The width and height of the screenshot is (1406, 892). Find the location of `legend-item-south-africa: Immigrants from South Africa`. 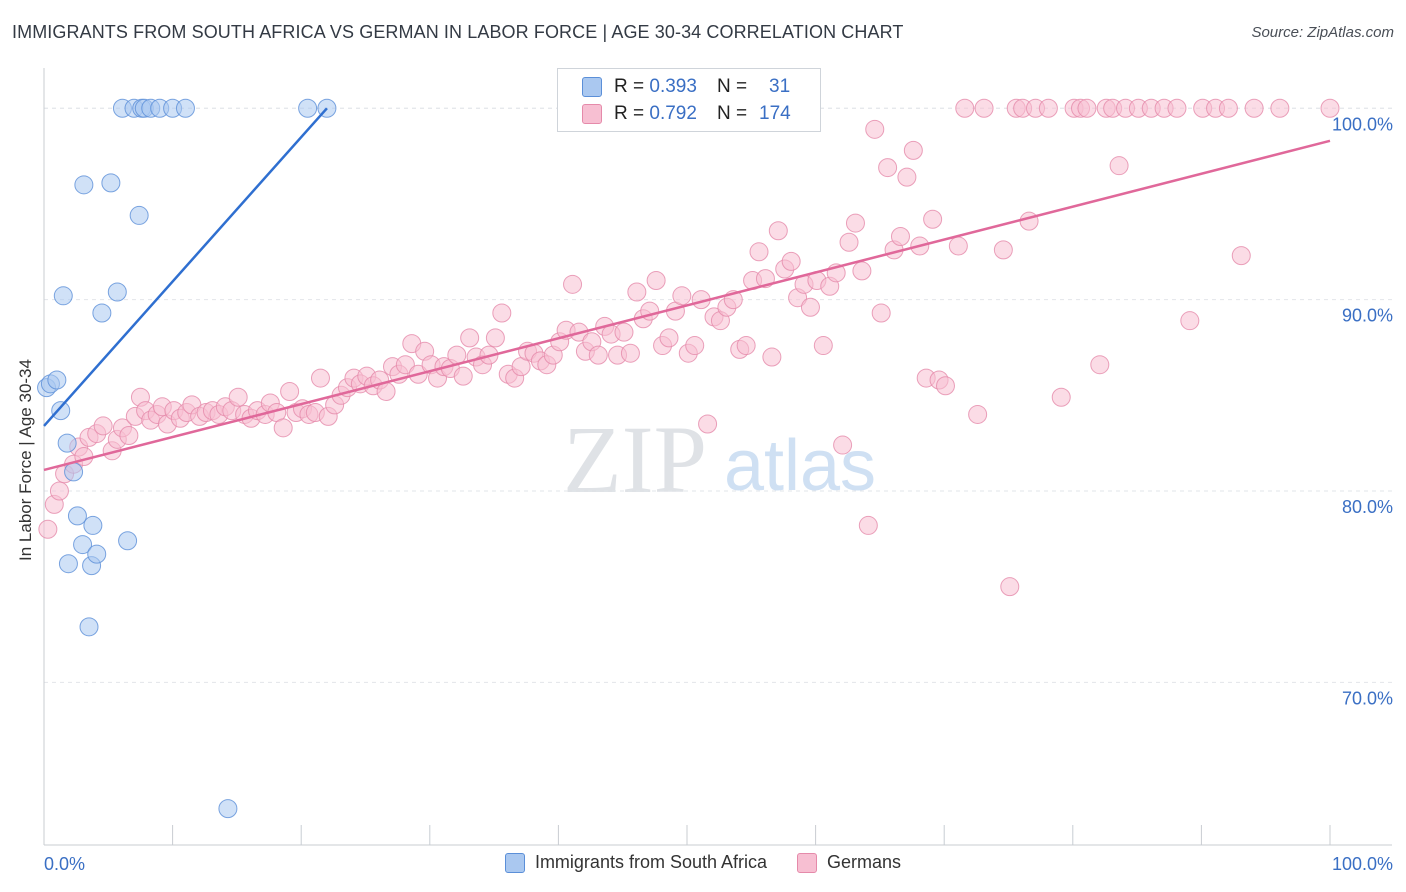

legend-item-south-africa: Immigrants from South Africa is located at coordinates (636, 862).